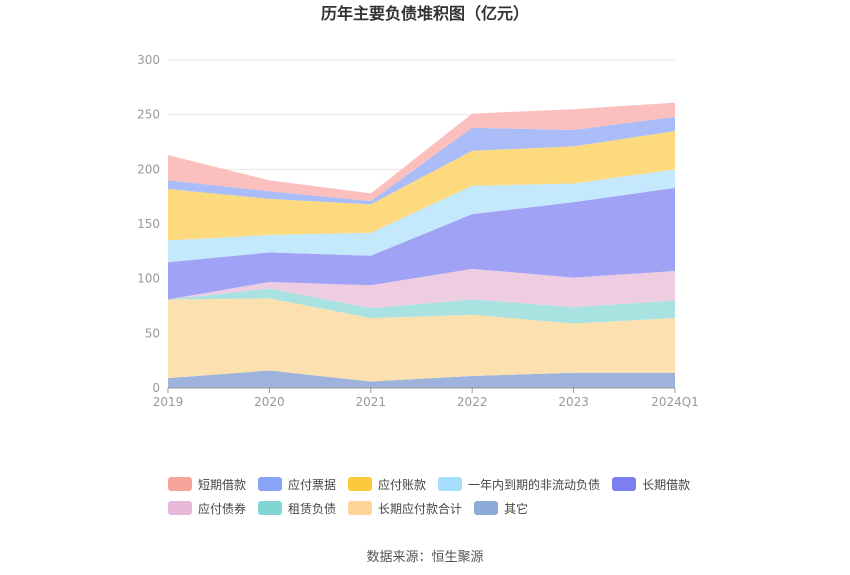 This screenshot has height=575, width=850. Describe the element at coordinates (312, 484) in the screenshot. I see `legend-label: 应付票据` at that location.